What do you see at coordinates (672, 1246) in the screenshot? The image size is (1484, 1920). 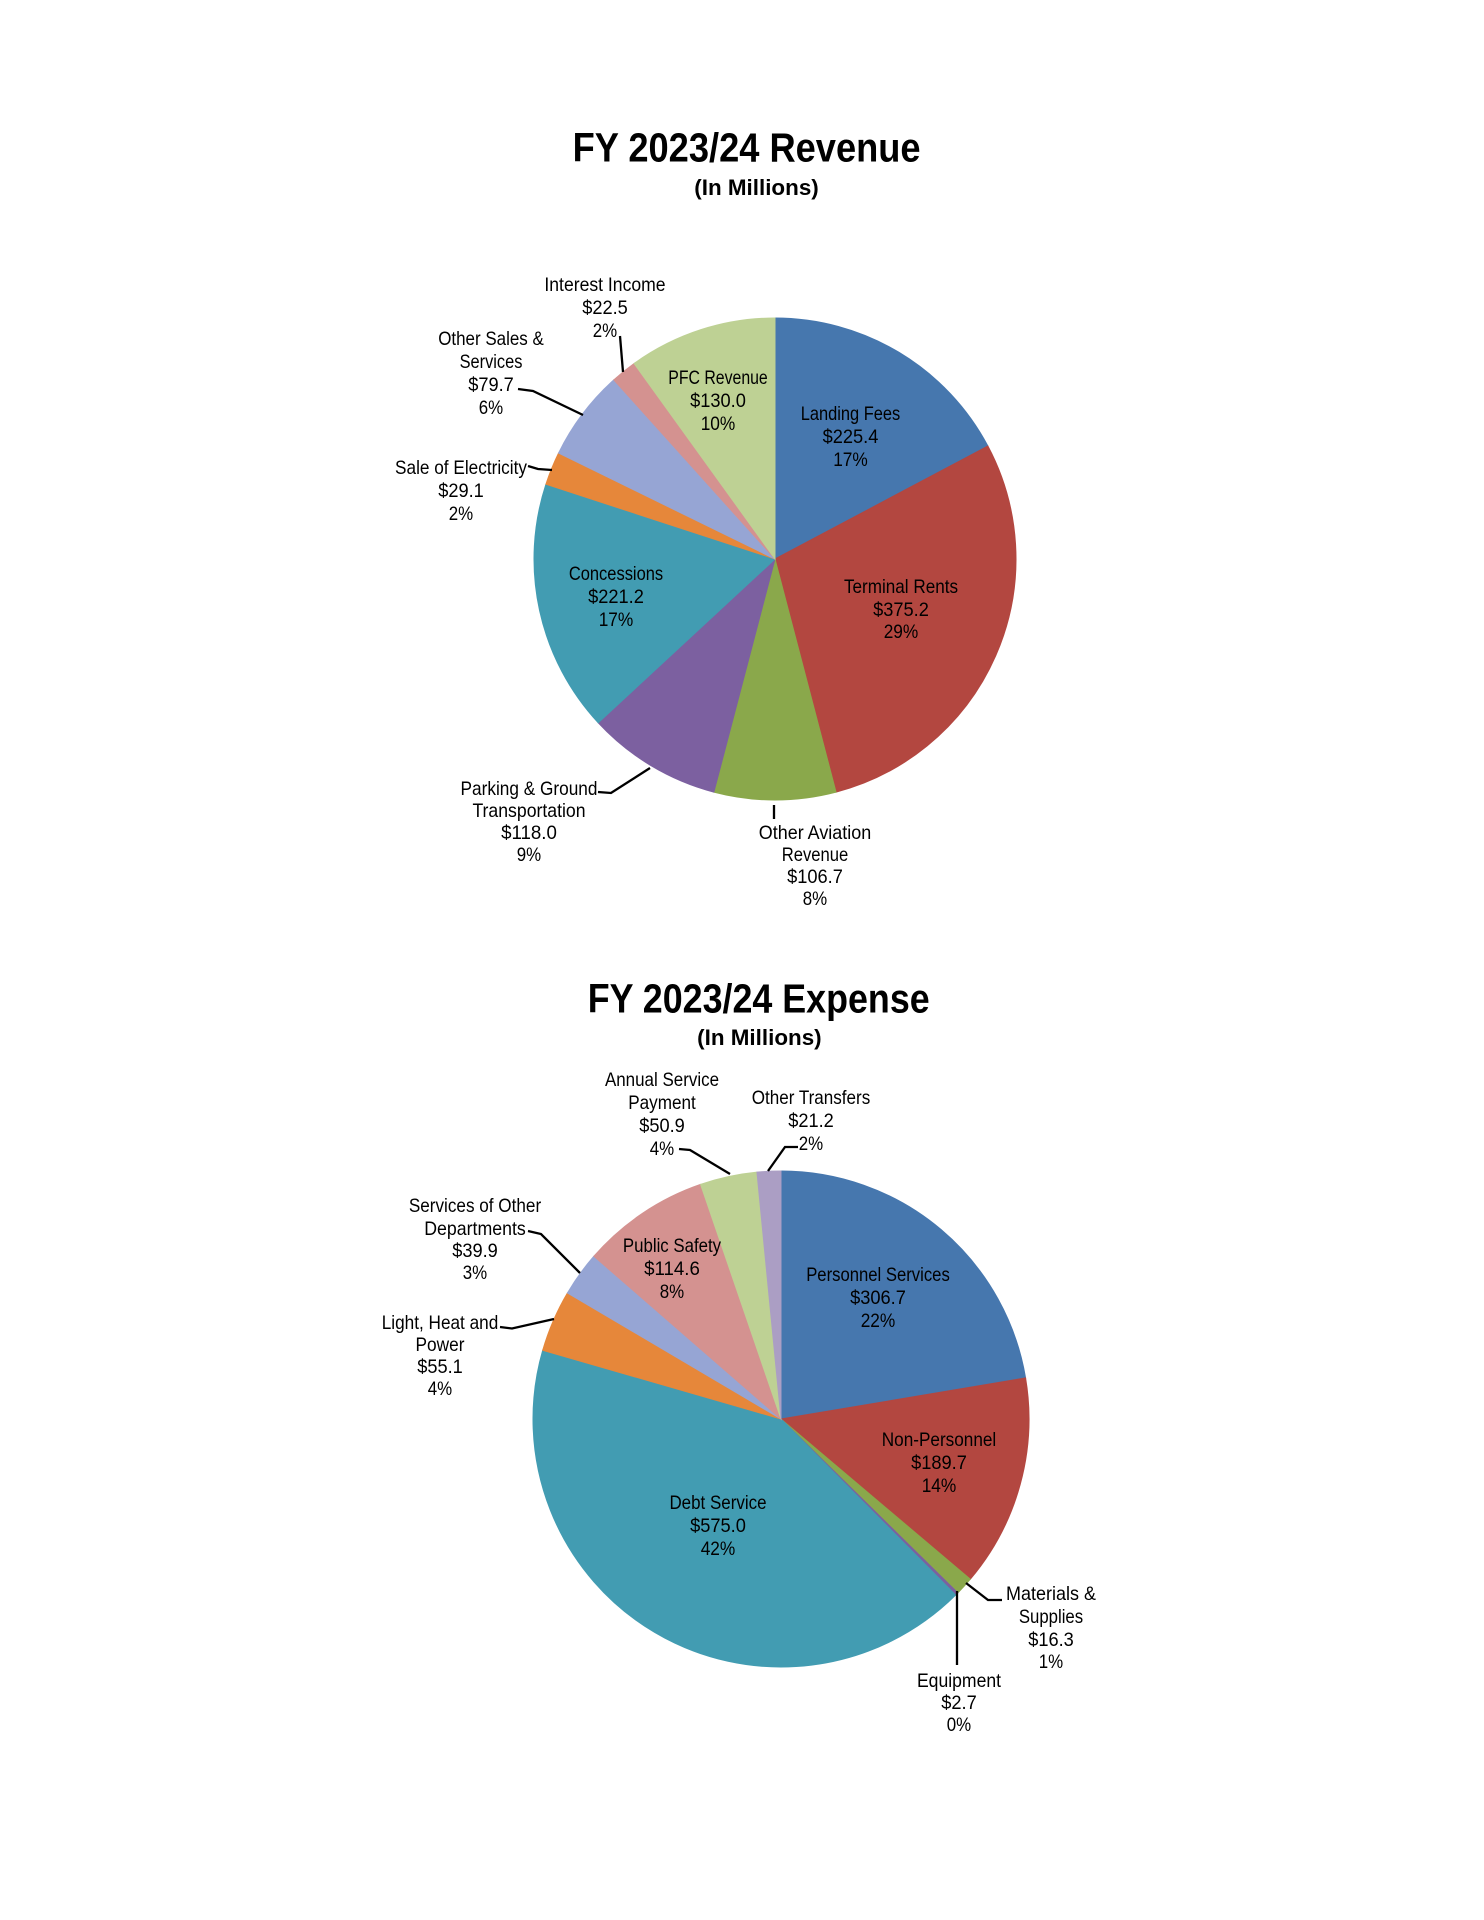 I see `svg-text: Public Safety` at bounding box center [672, 1246].